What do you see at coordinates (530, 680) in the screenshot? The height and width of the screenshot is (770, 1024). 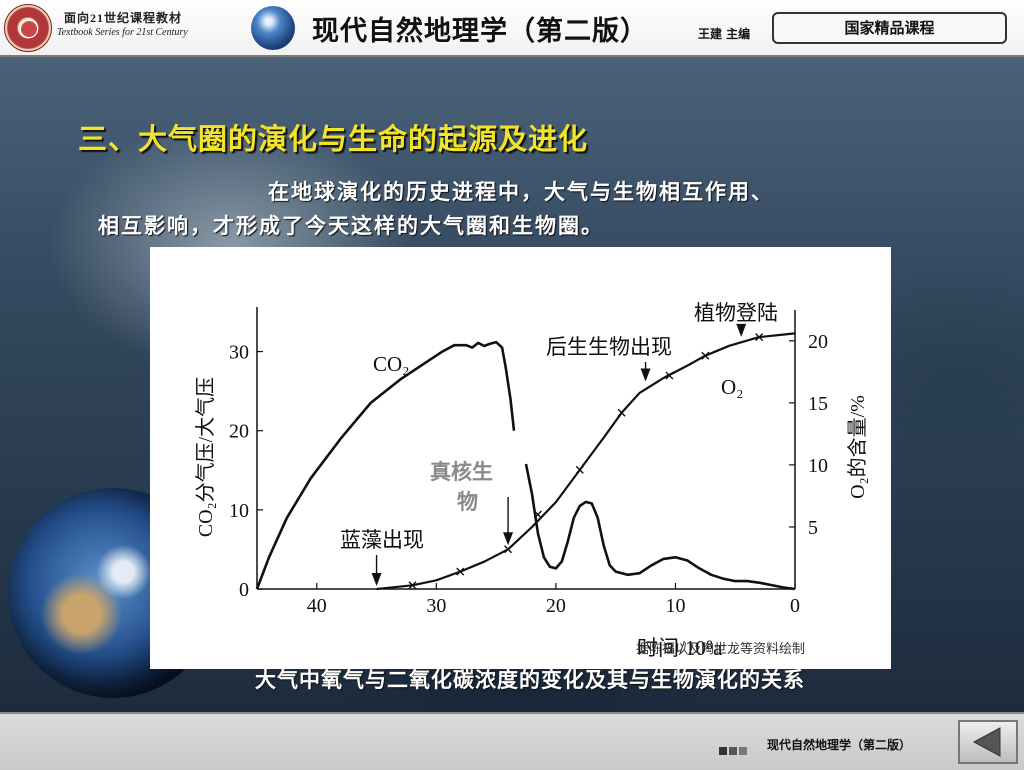 I see `figure-caption: 大气中氧气与二氧化碳浓度的变化及其与生物演化的关系` at bounding box center [530, 680].